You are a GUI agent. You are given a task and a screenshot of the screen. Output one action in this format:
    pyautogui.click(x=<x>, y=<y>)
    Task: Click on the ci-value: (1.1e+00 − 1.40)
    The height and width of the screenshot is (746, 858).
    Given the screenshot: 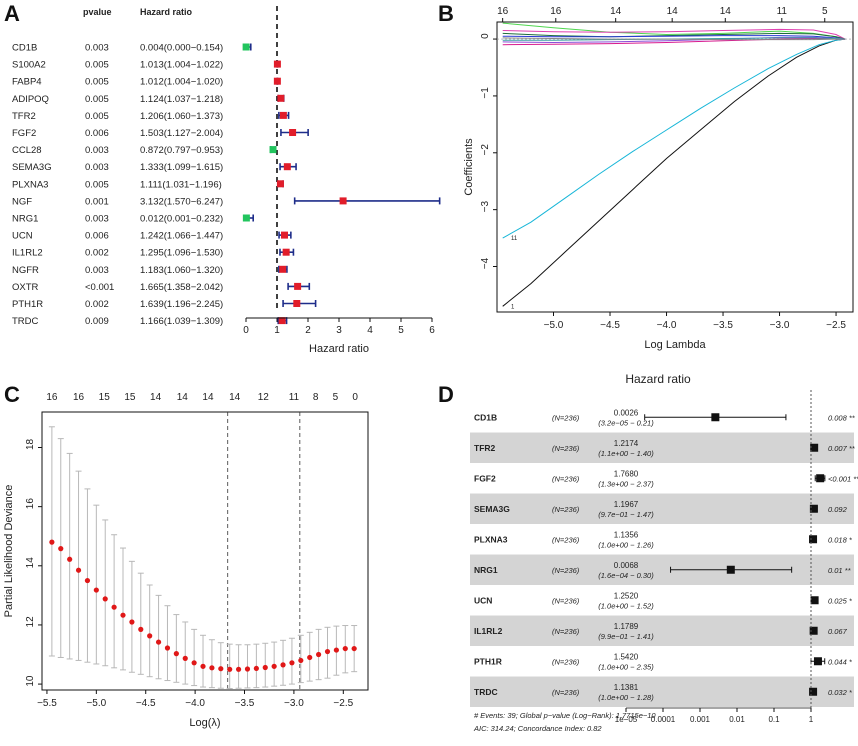 What is the action you would take?
    pyautogui.click(x=626, y=453)
    